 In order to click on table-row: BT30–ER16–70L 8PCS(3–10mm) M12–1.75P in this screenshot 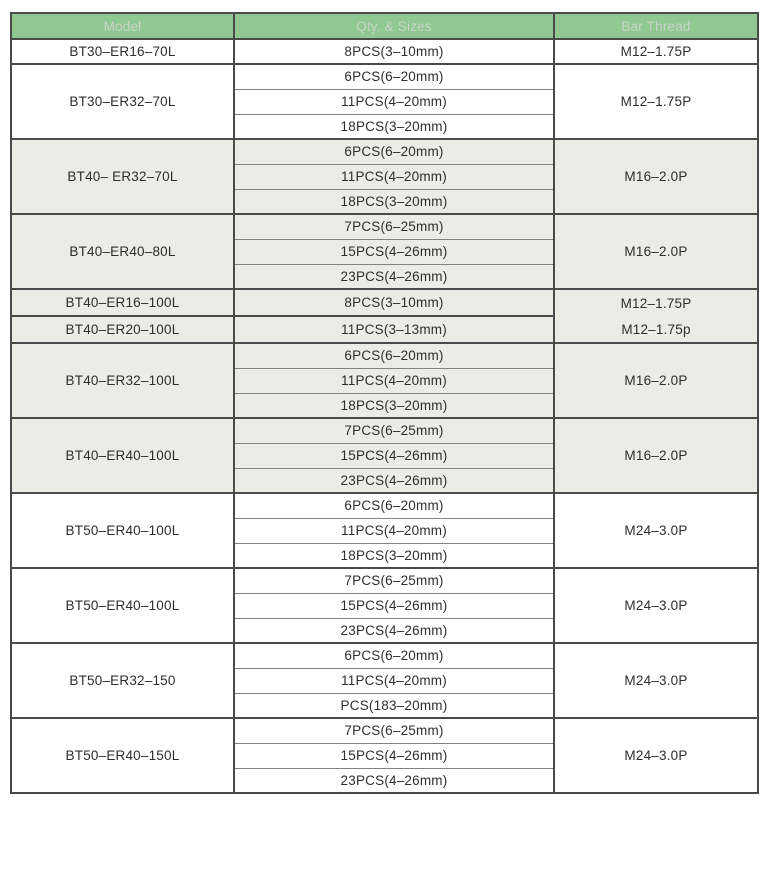, I will do `click(384, 51)`.